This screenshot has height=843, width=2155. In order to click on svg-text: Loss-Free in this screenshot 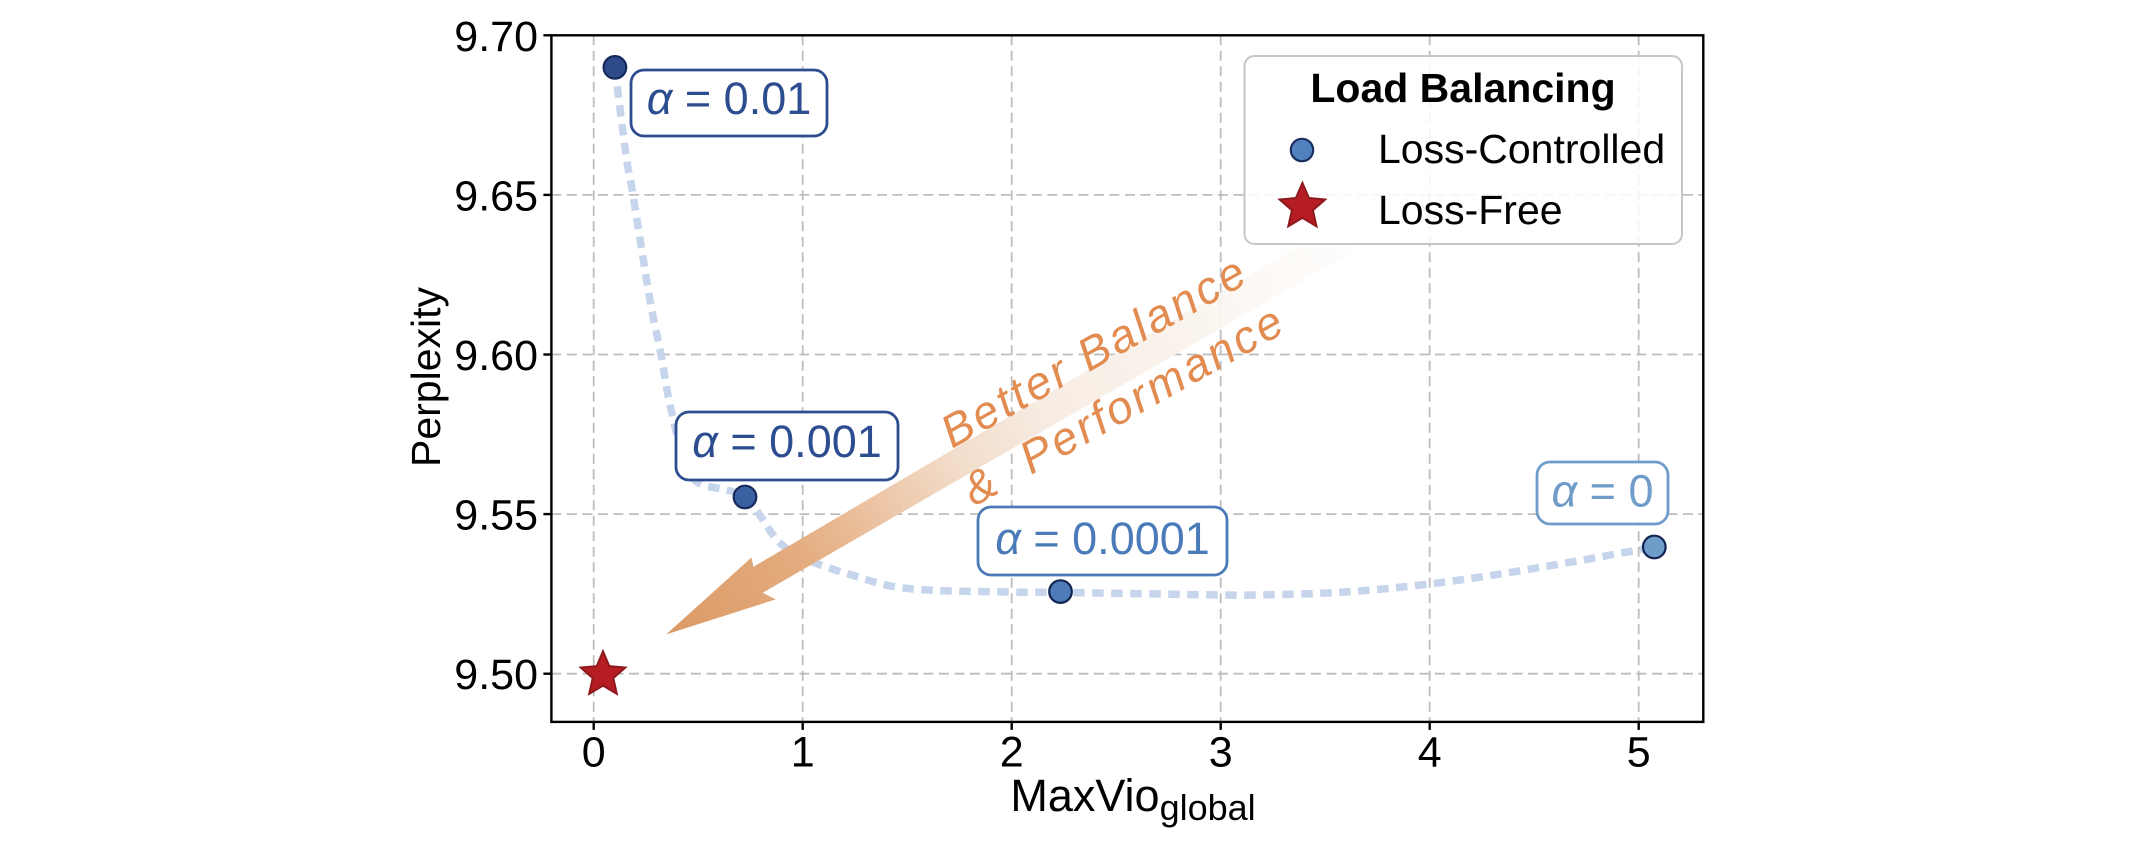, I will do `click(1470, 210)`.